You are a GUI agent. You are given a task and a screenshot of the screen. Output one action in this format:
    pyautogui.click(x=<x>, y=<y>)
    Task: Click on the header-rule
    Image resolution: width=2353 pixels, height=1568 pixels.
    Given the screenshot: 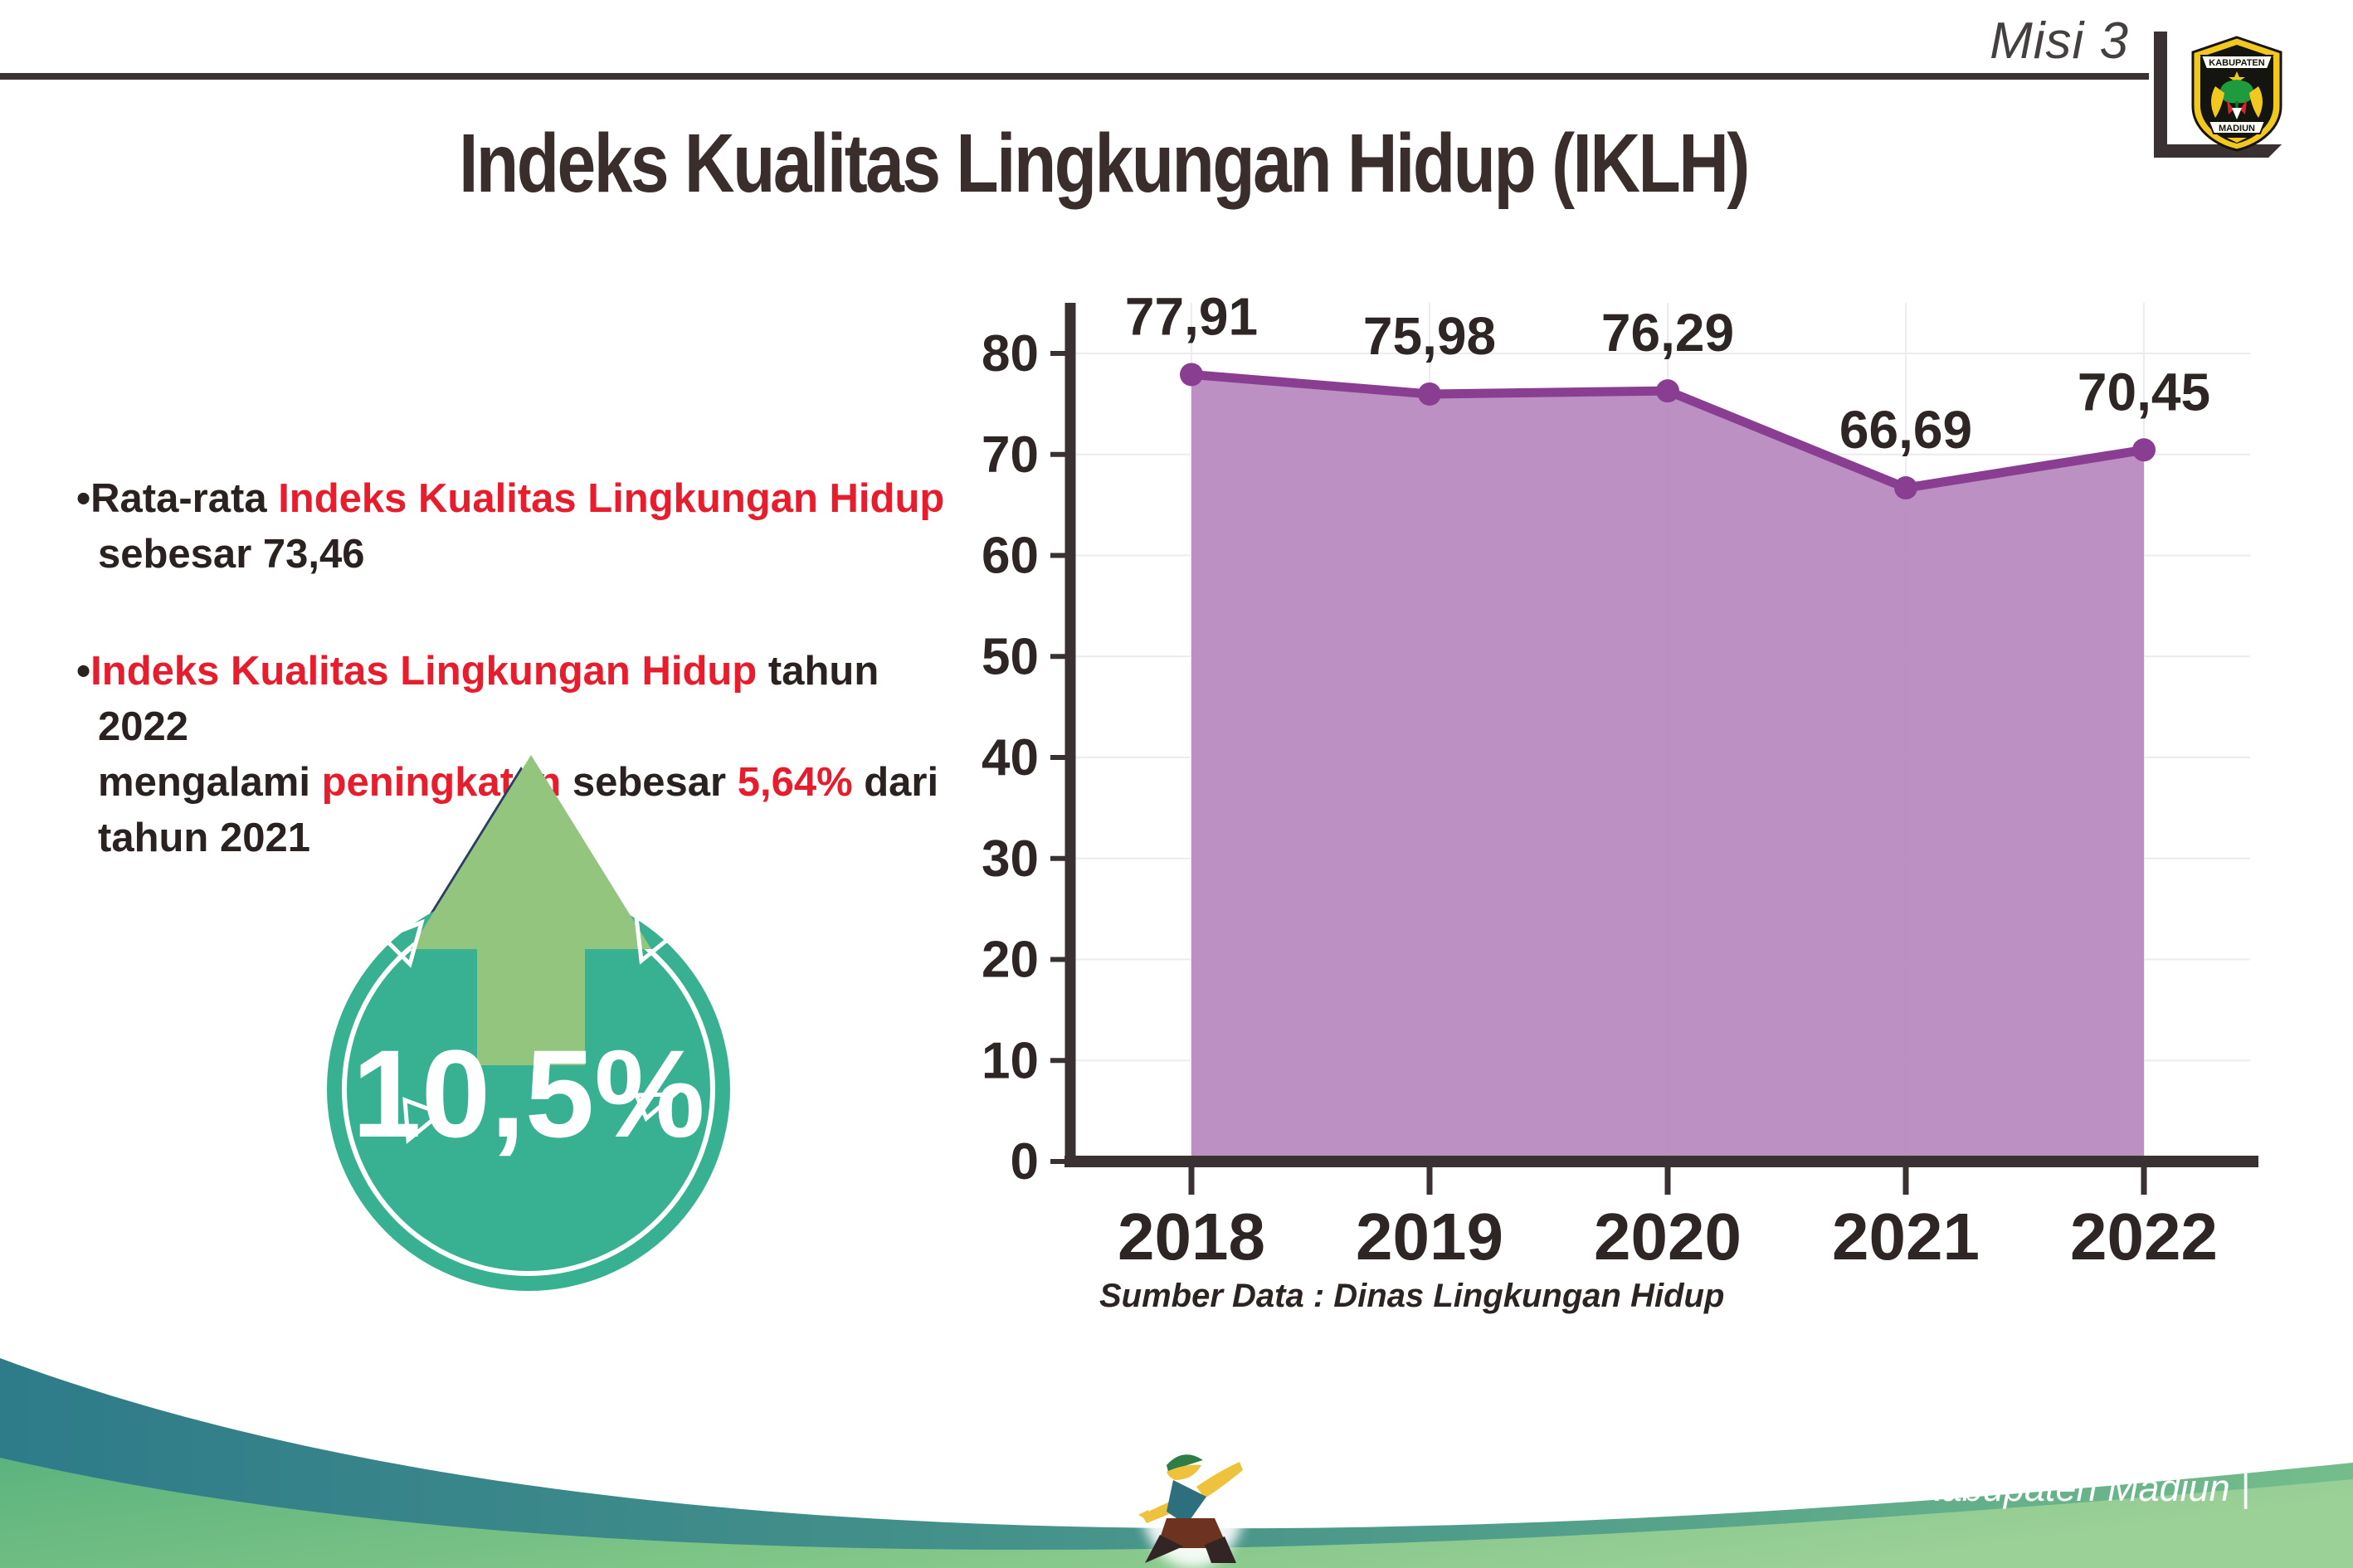 What is the action you would take?
    pyautogui.click(x=1074, y=76)
    